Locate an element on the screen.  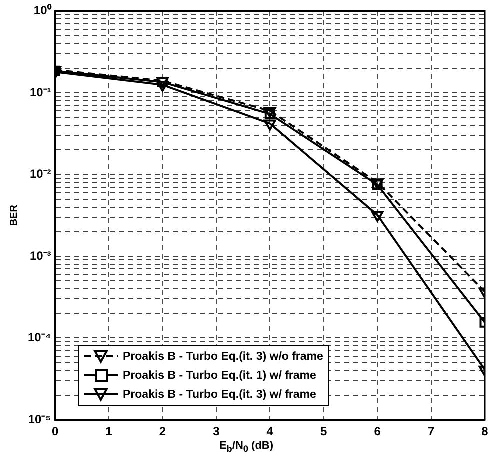
x-tick-label: 8 is located at coordinates (485, 431).